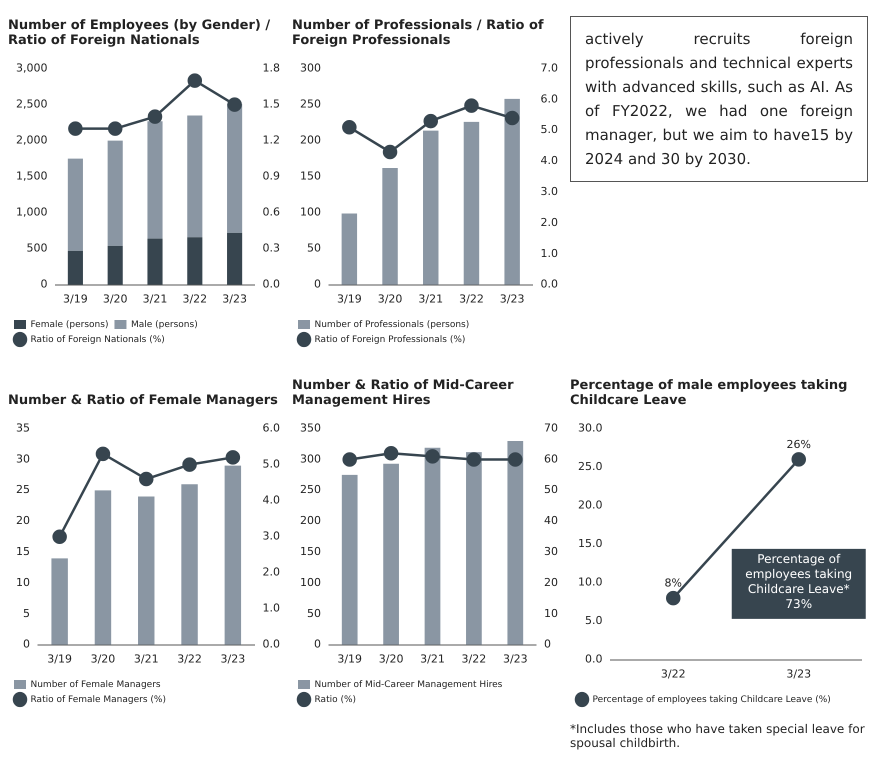  I want to click on y-tick-label: 300, so click(310, 459).